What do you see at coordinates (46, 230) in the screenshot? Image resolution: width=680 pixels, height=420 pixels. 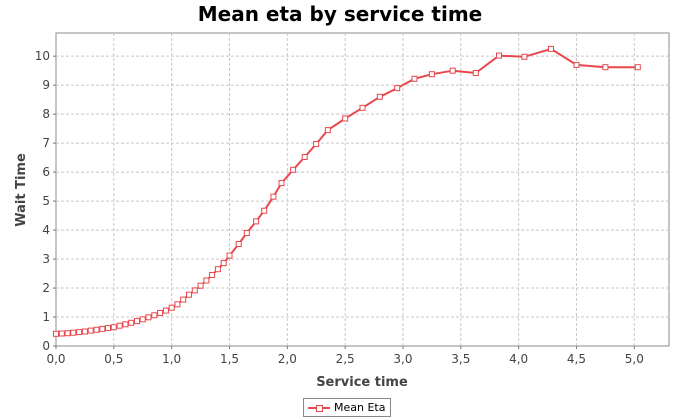 I see `y-tick-label: 4` at bounding box center [46, 230].